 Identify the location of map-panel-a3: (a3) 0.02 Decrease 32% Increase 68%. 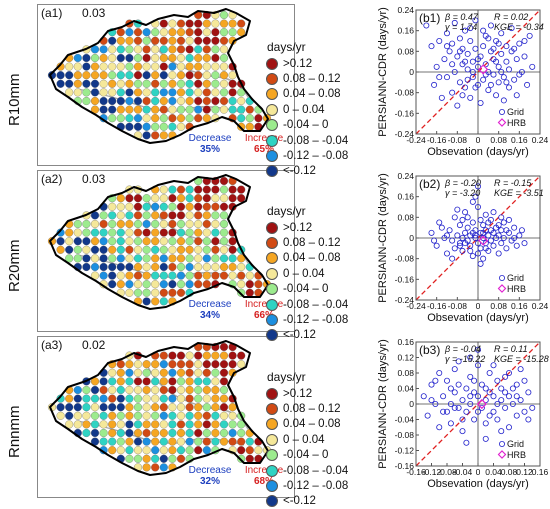
(166, 417).